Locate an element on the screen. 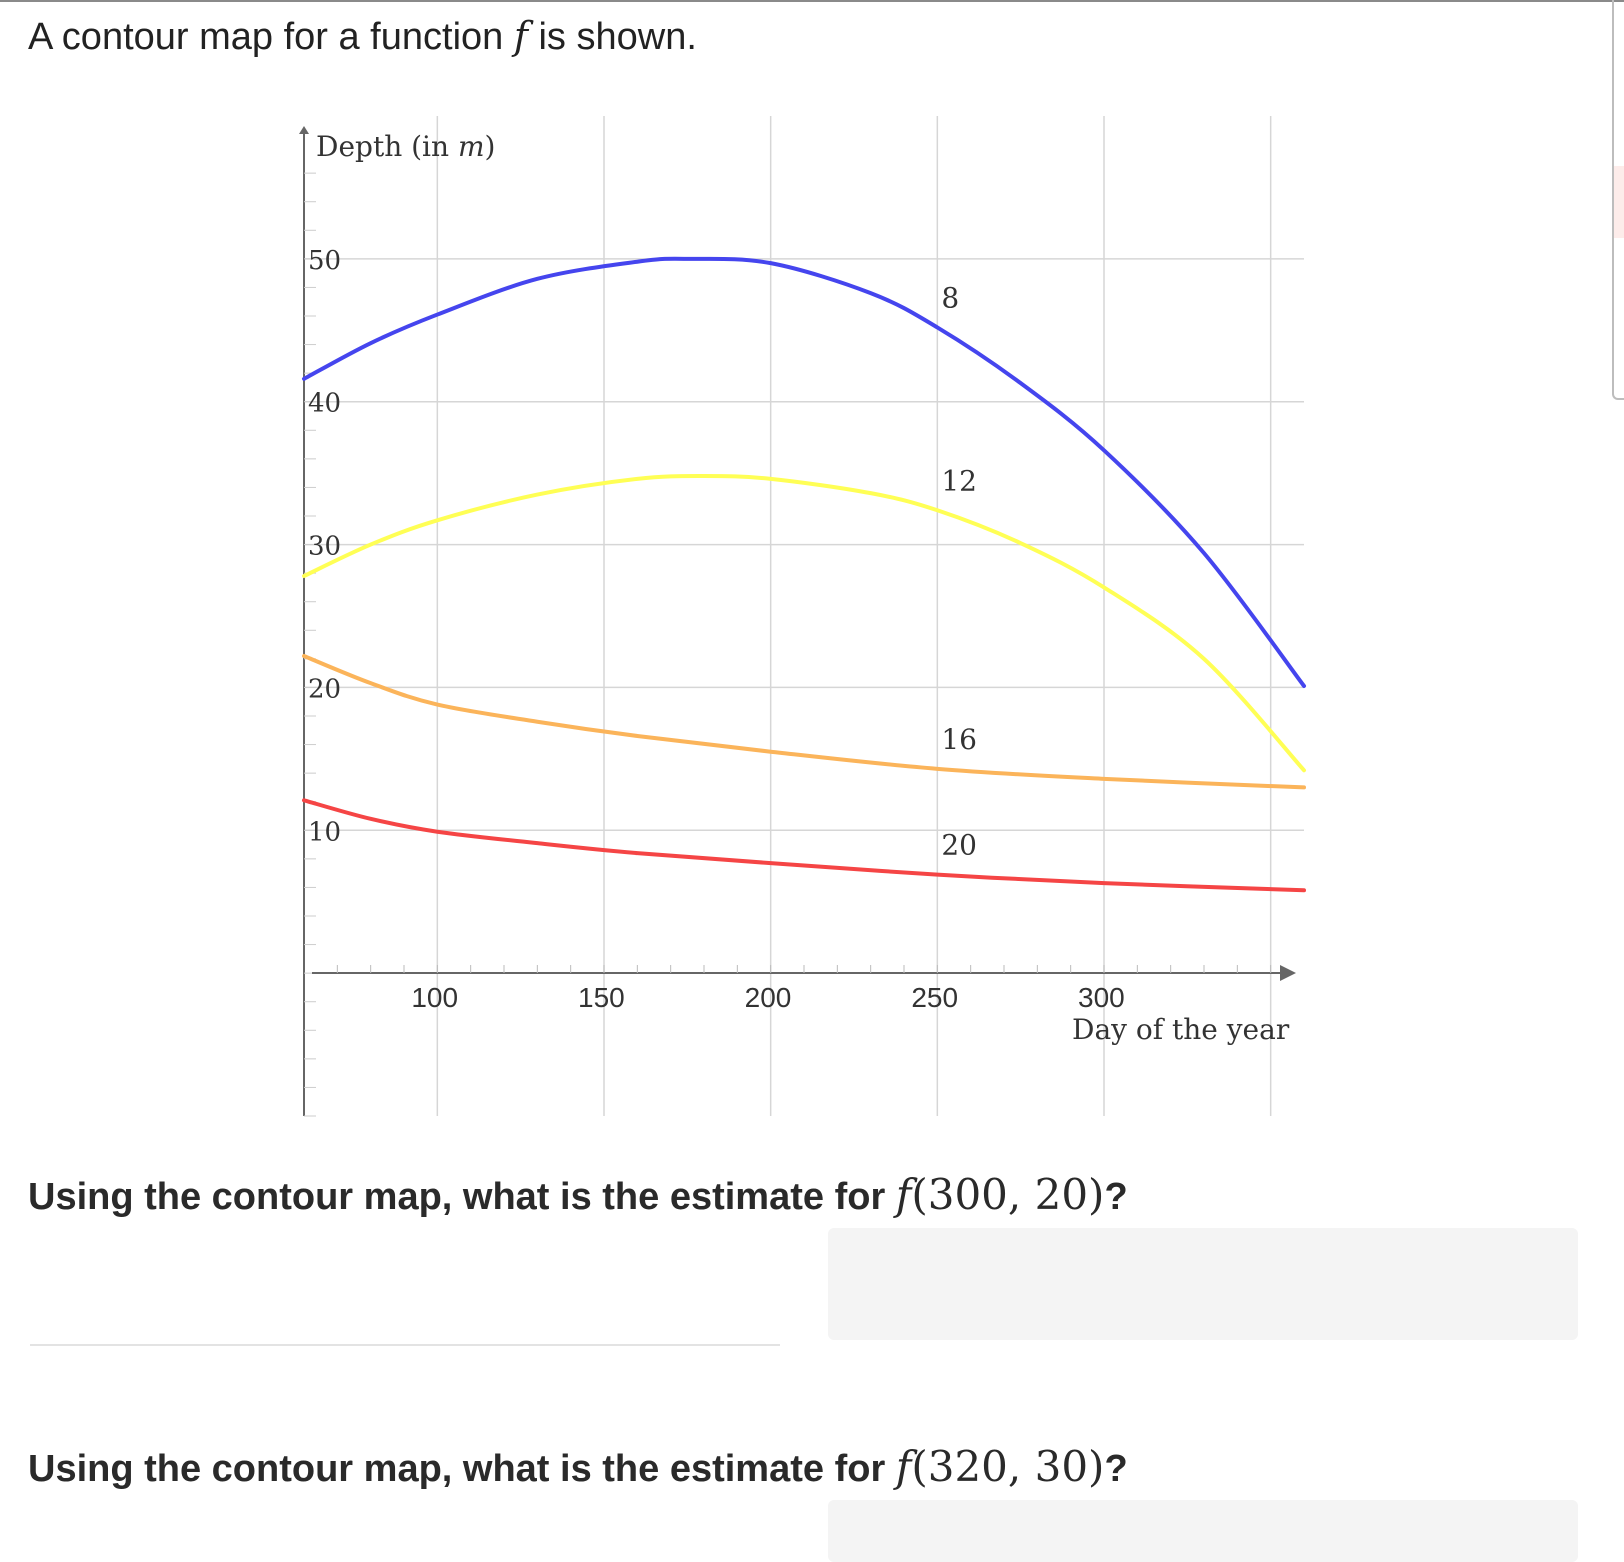 The height and width of the screenshot is (1562, 1624). y-tick-label-50: 50 is located at coordinates (324, 261).